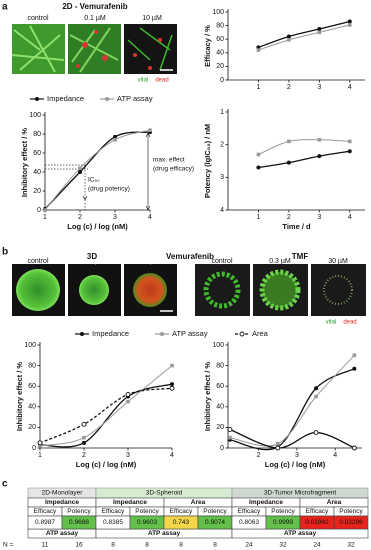 The image size is (371, 550). I want to click on group-header: 3D-Spheroid, so click(164, 493).